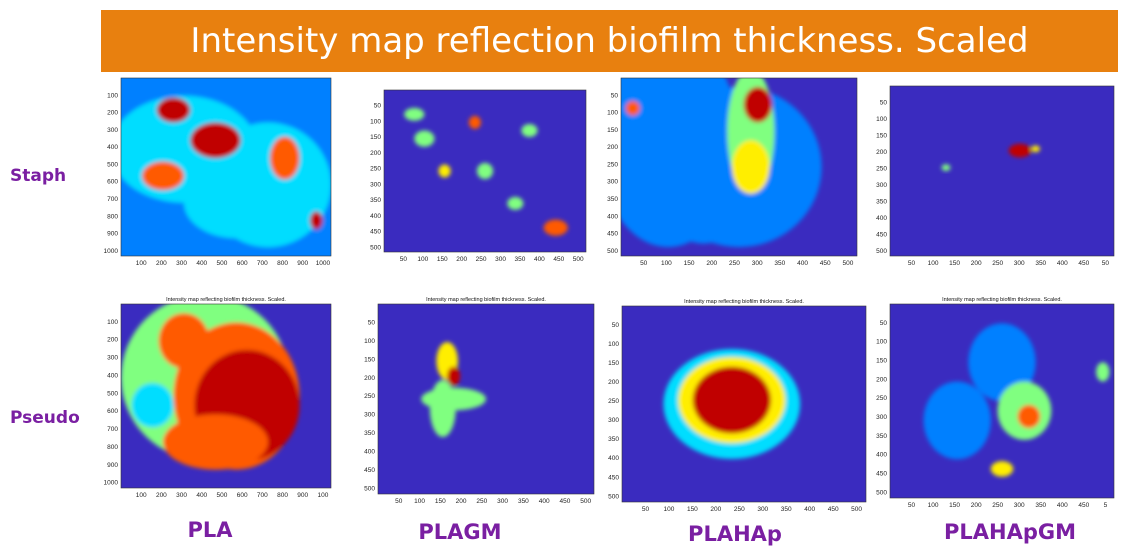 Image resolution: width=1124 pixels, height=546 pixels. What do you see at coordinates (112, 447) in the screenshot?
I see `y-tick-label: 800` at bounding box center [112, 447].